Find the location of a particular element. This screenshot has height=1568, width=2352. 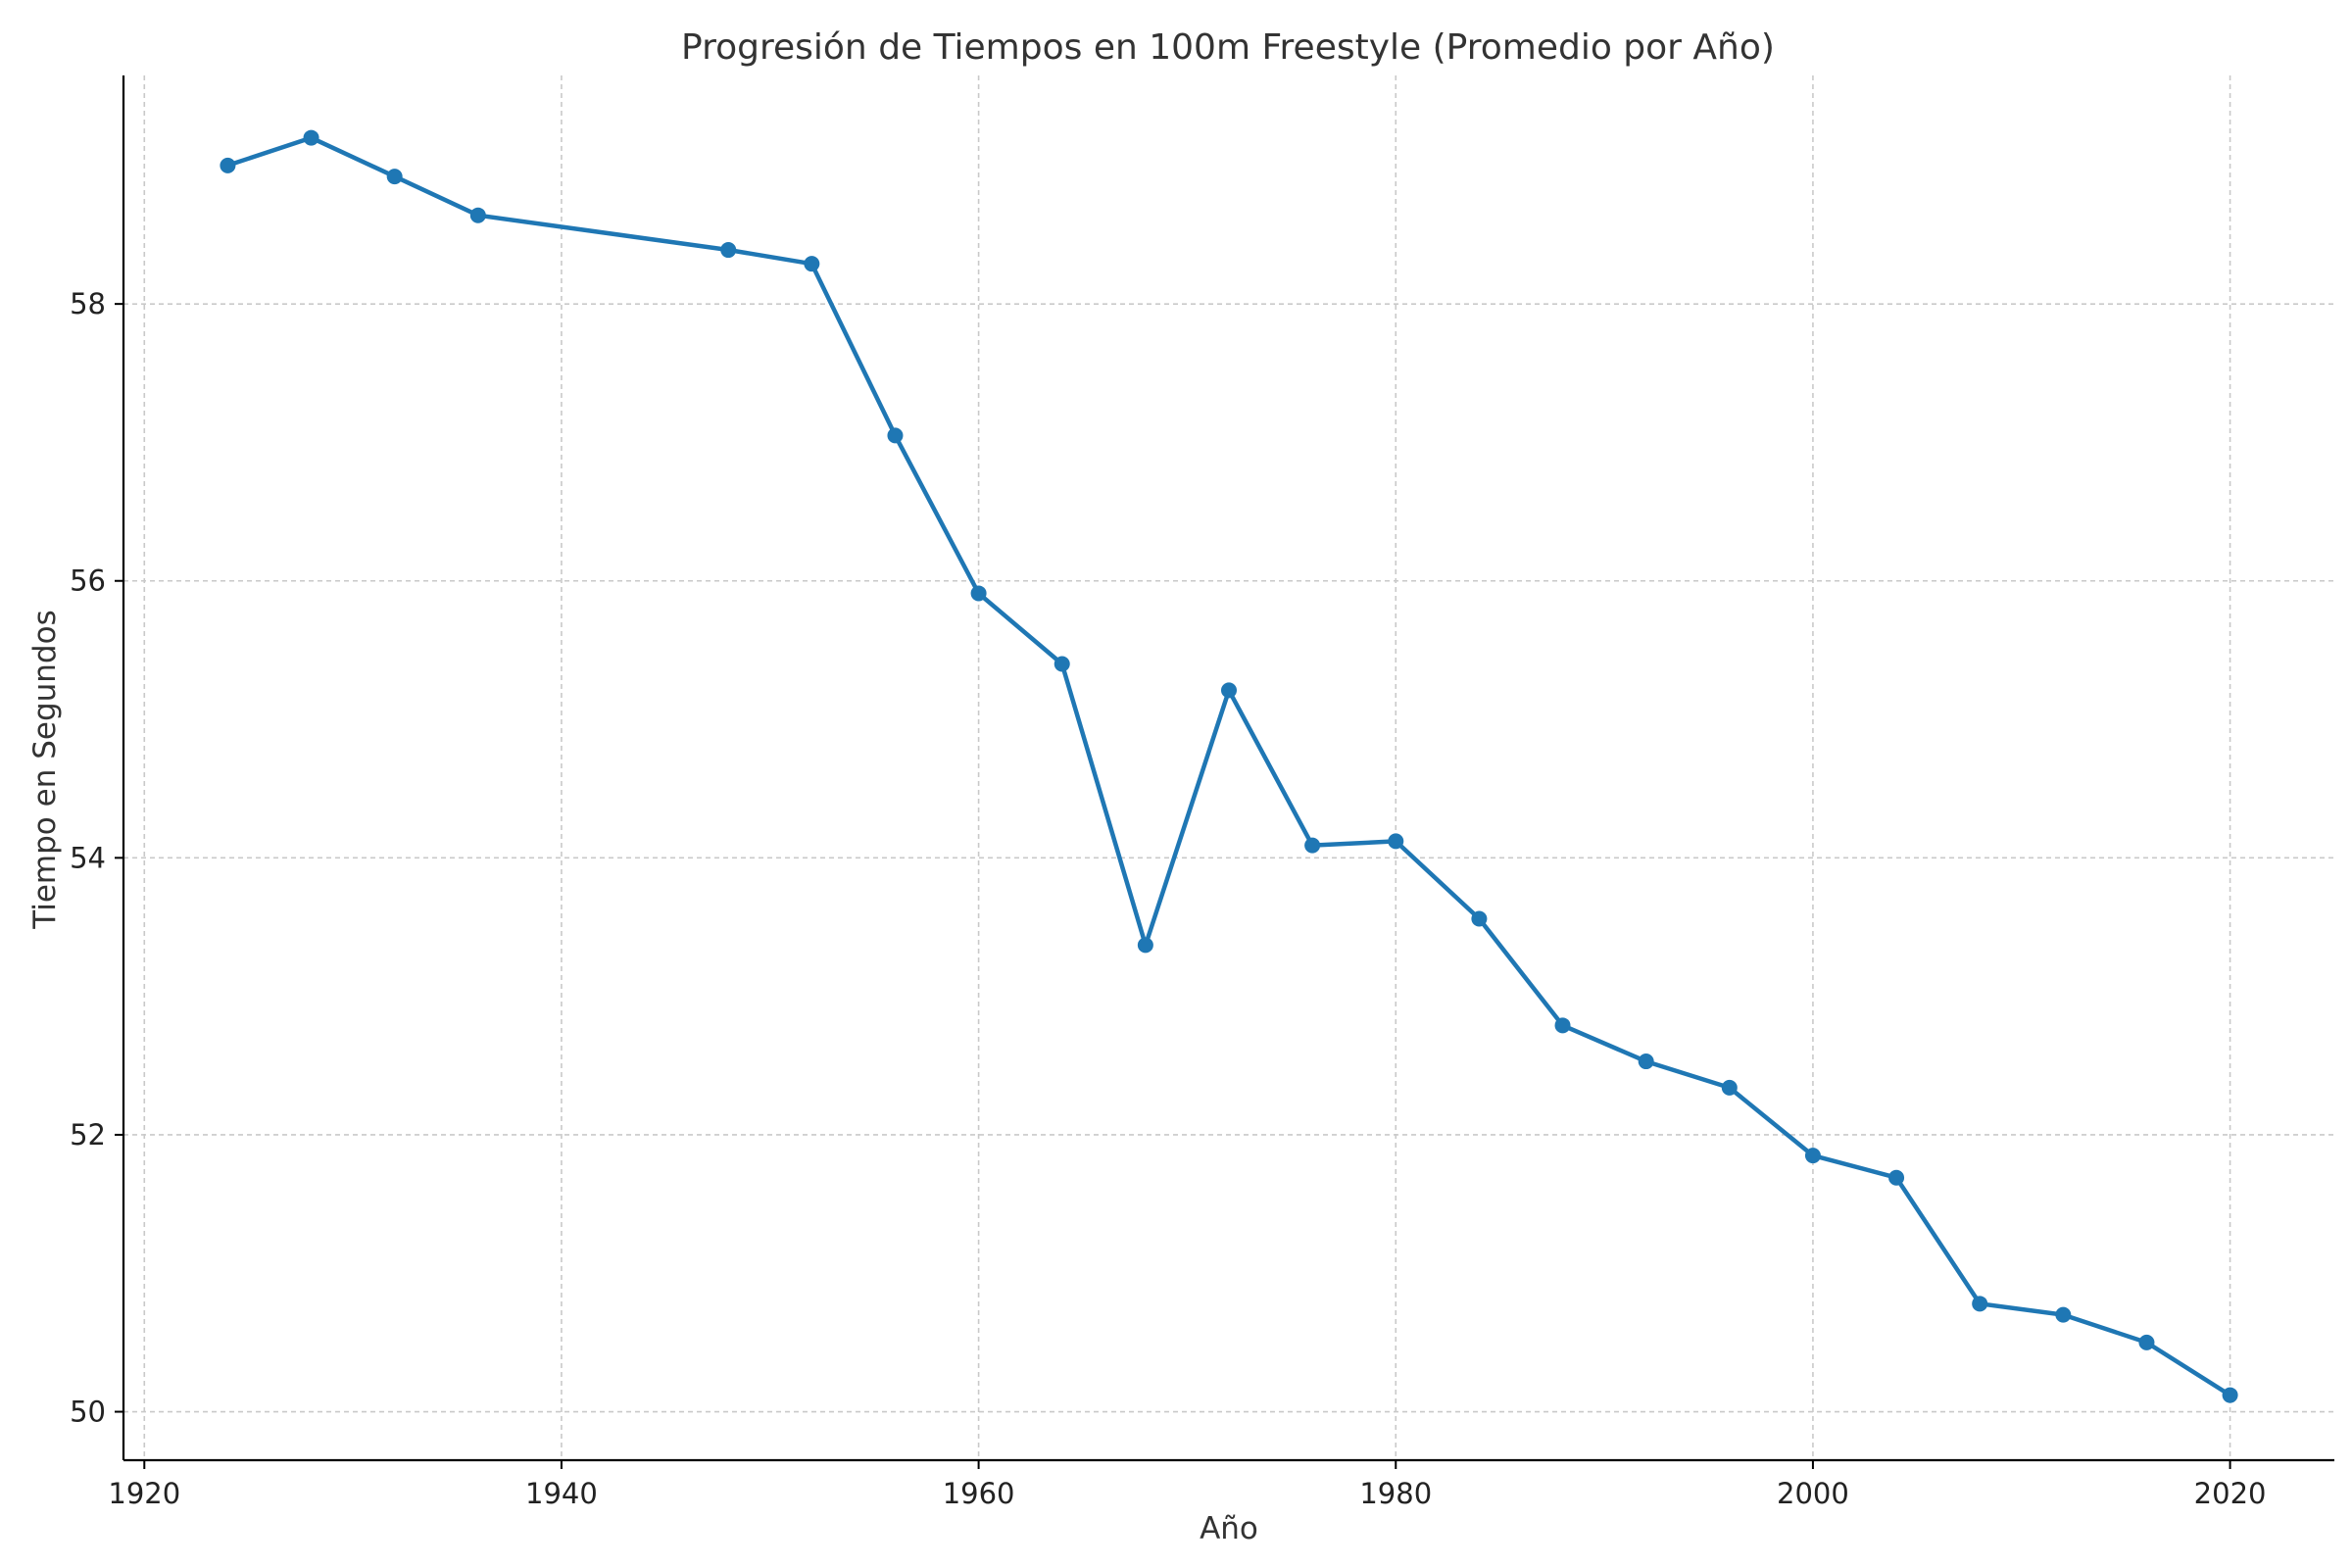

x-tick-label: 2020 is located at coordinates (2230, 1493).